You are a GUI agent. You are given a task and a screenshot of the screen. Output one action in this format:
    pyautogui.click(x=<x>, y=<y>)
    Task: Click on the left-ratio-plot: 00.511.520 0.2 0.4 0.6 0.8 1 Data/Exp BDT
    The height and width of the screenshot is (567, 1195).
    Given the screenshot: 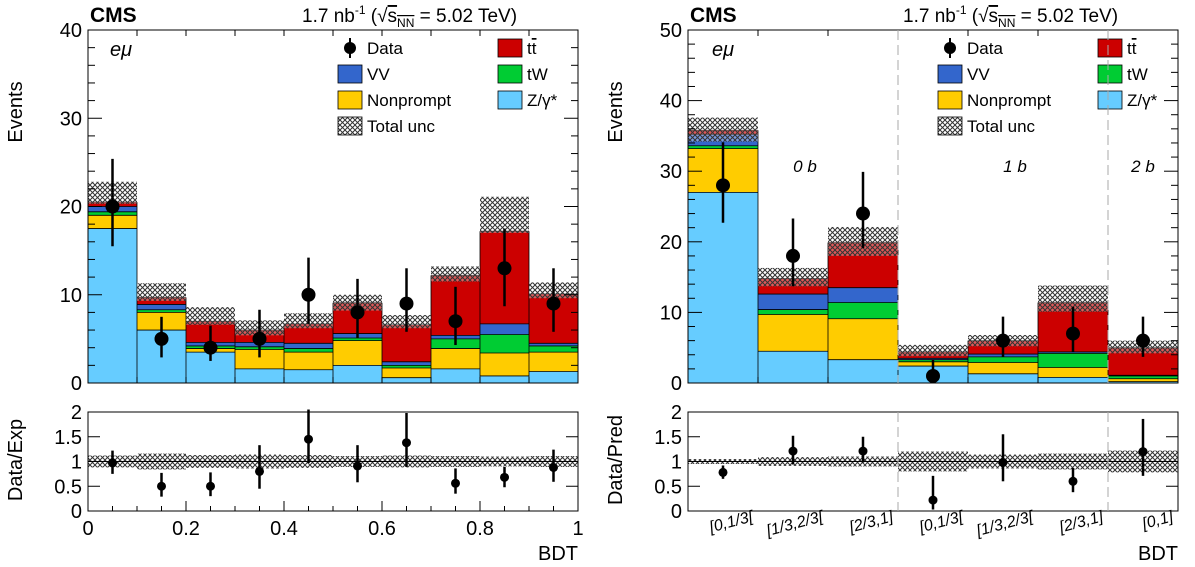 What is the action you would take?
    pyautogui.click(x=294, y=483)
    